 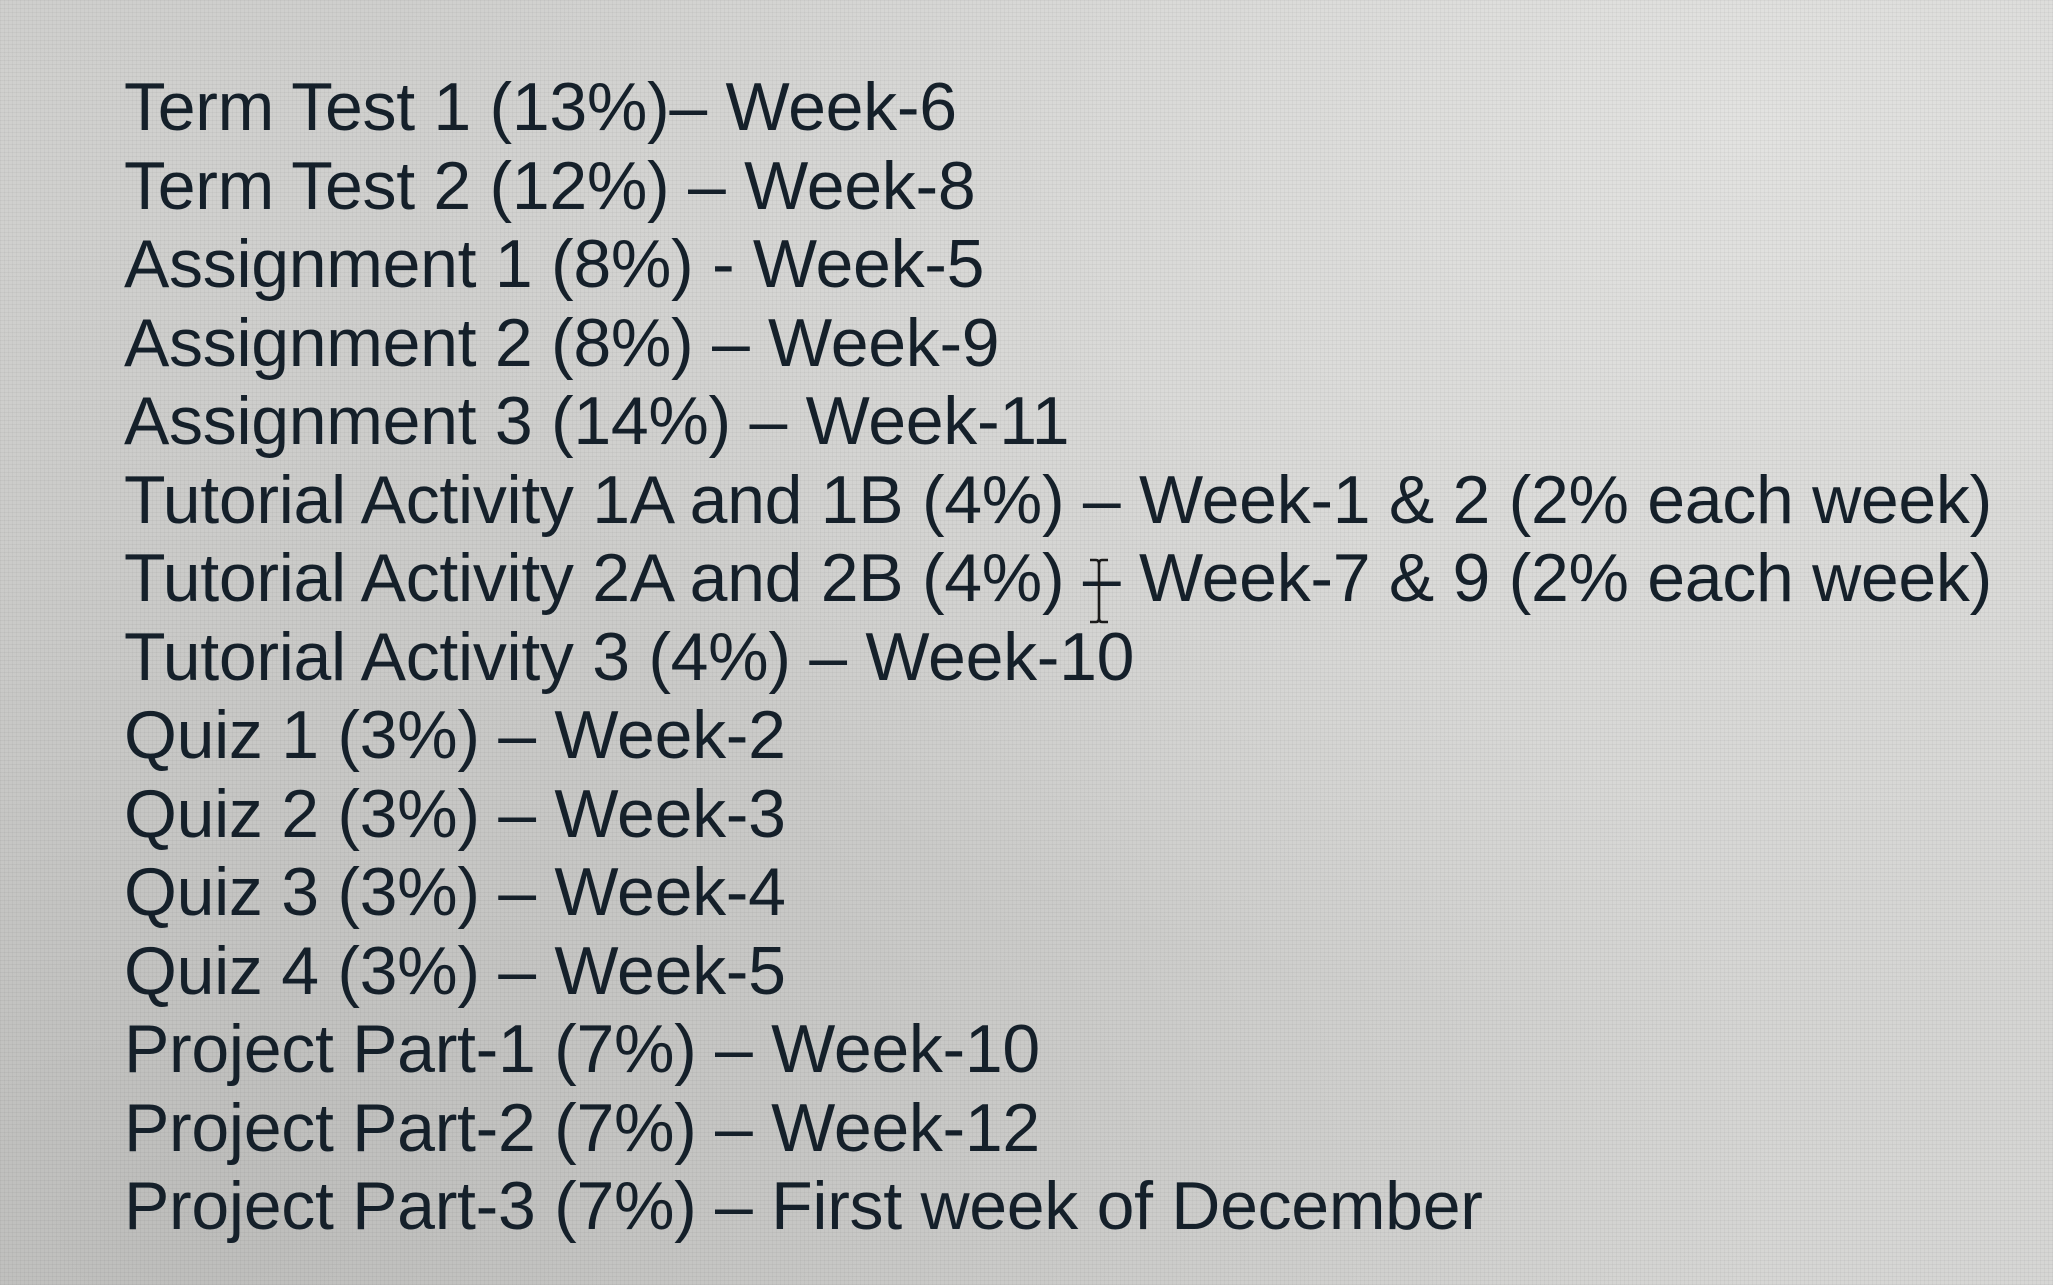 I want to click on line-project-part-1: Project Part-1 (7%) – Week-10, so click(x=582, y=1049).